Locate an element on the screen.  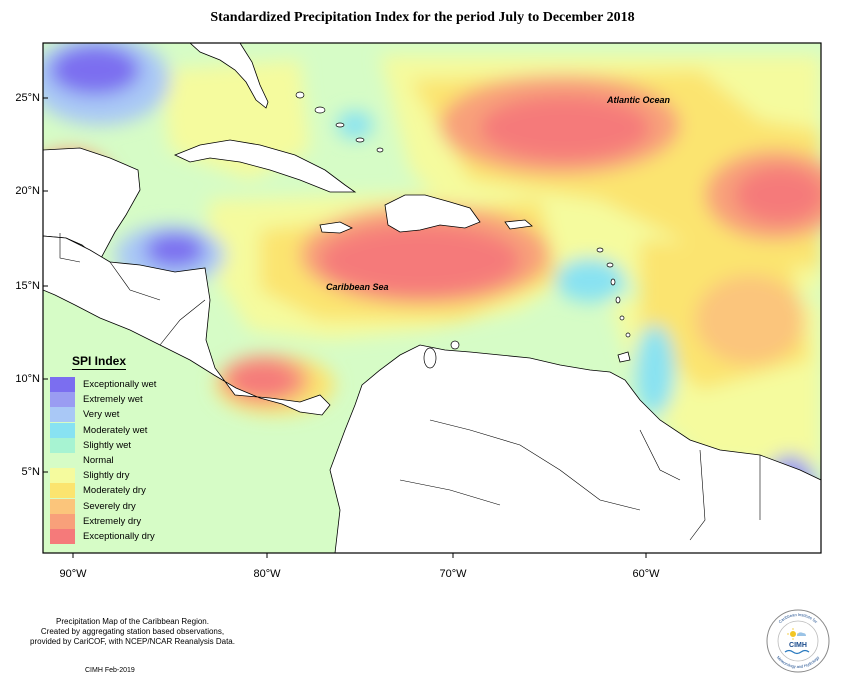
legend-label: Exceptionally dry is located at coordinates (119, 536).